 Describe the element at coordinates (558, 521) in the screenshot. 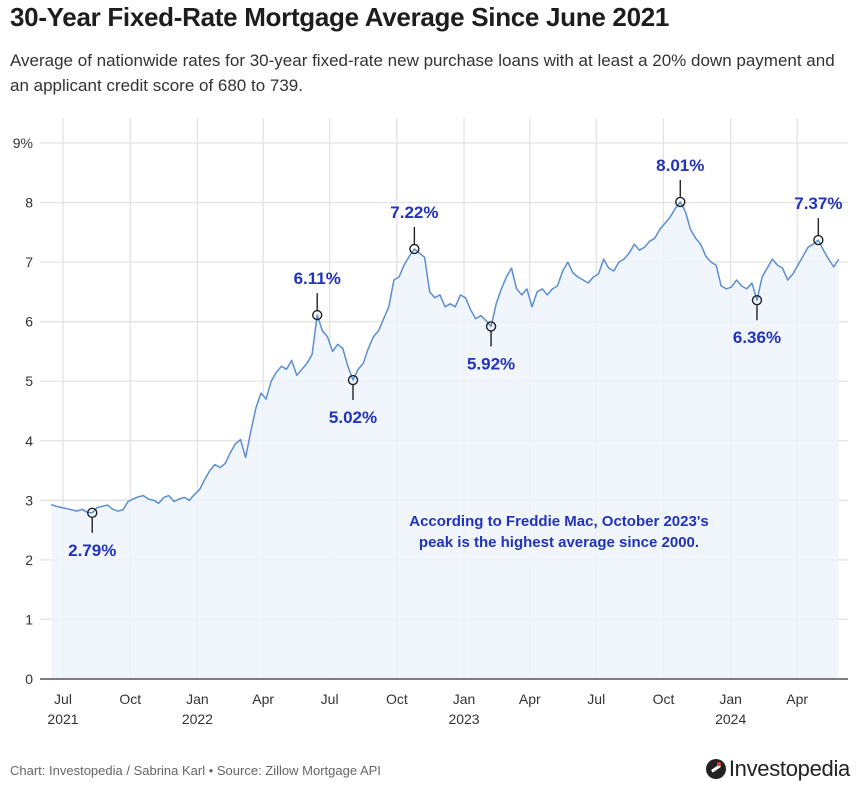

I see `chart-note-line: According to Freddie Mac, October 2023's` at that location.